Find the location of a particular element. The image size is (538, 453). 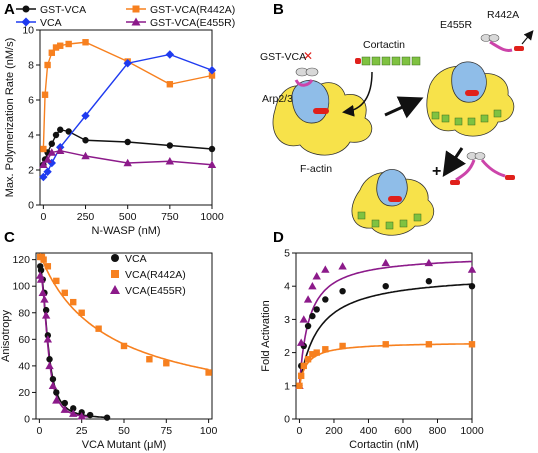

label-factin: F-actin is located at coordinates (316, 169).